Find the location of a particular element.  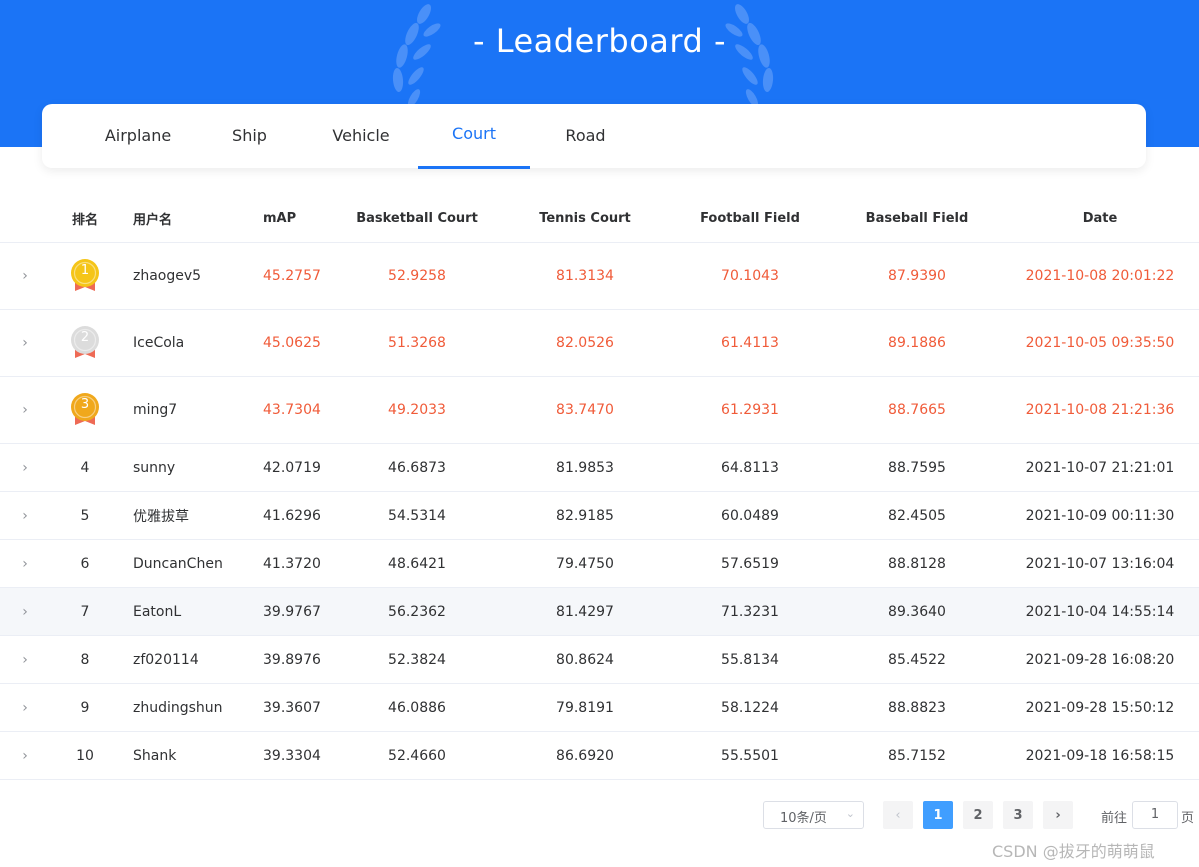

map-cell: 45.2757 is located at coordinates (292, 276).